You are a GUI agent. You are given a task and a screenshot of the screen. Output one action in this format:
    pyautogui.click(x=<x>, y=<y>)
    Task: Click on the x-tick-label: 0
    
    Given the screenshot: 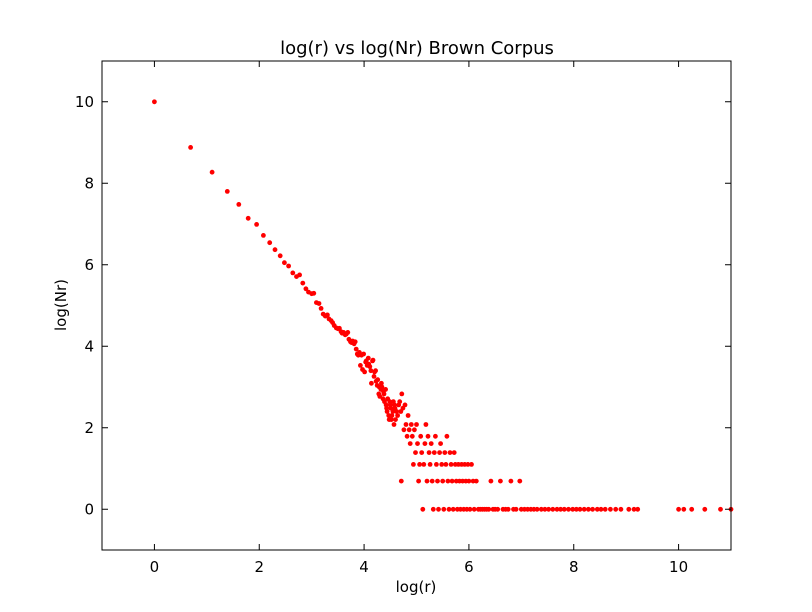 What is the action you would take?
    pyautogui.click(x=155, y=567)
    